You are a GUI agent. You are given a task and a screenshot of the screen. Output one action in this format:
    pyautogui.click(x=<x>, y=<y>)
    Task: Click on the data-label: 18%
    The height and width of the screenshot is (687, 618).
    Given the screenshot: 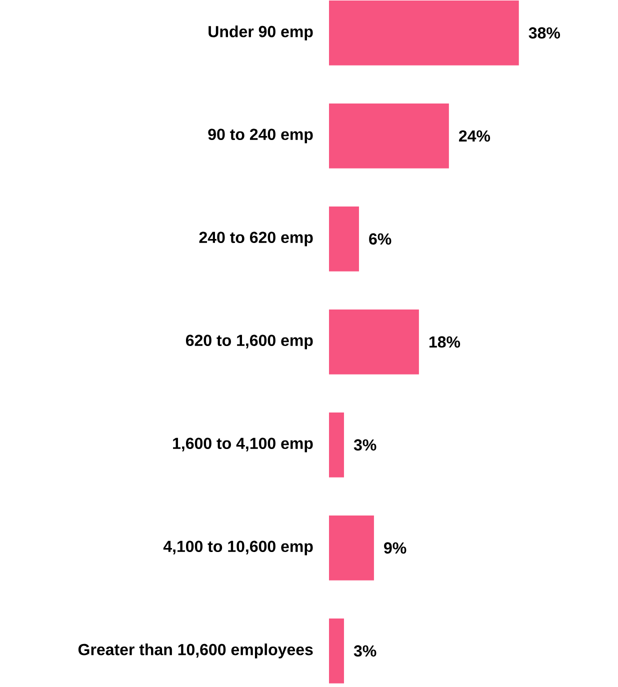 What is the action you would take?
    pyautogui.click(x=444, y=342)
    